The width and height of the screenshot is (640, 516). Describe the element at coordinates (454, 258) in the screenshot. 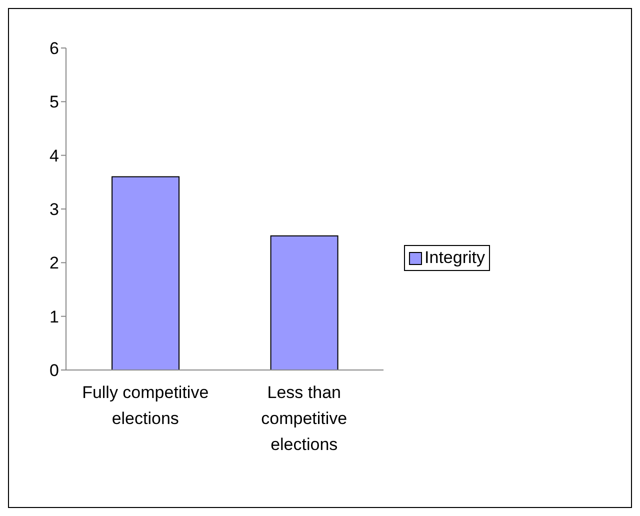

I see `legend-label: Integrity` at that location.